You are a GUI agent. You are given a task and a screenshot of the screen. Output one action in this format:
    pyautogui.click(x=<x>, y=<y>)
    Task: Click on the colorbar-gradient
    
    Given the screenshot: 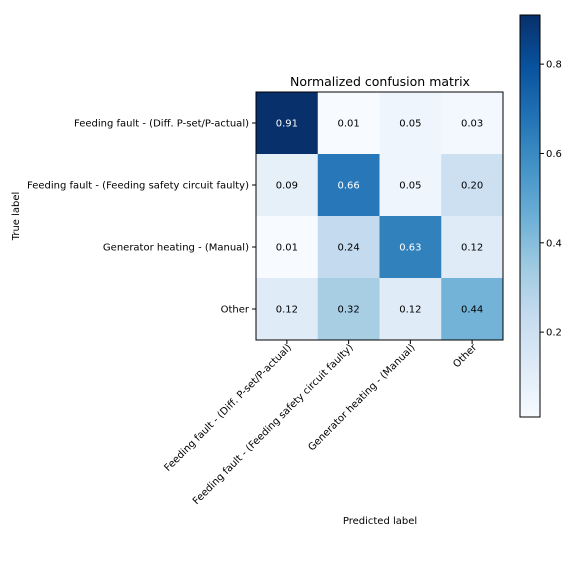 What is the action you would take?
    pyautogui.click(x=530, y=216)
    